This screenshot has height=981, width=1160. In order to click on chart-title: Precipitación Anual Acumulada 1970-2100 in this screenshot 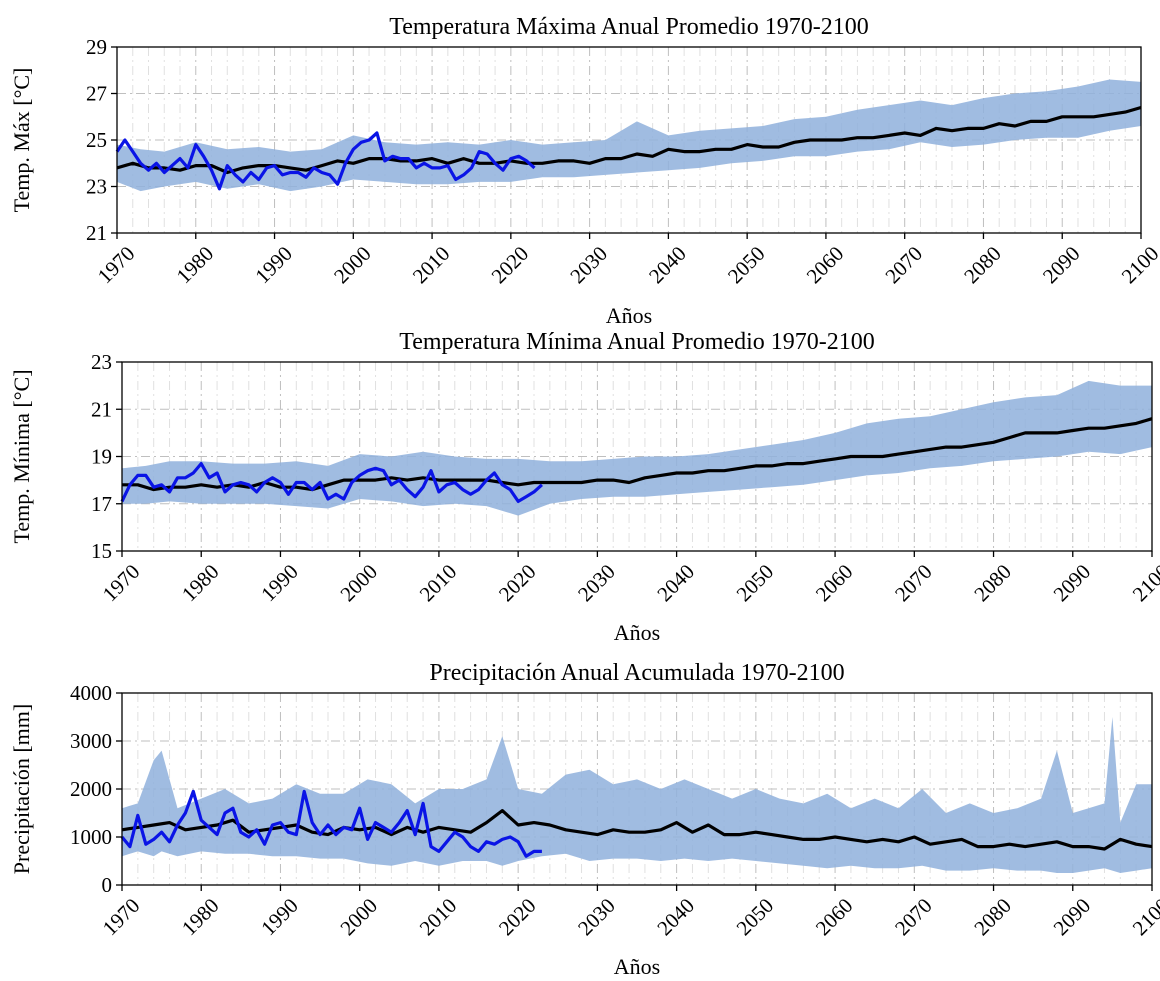, I will do `click(636, 673)`.